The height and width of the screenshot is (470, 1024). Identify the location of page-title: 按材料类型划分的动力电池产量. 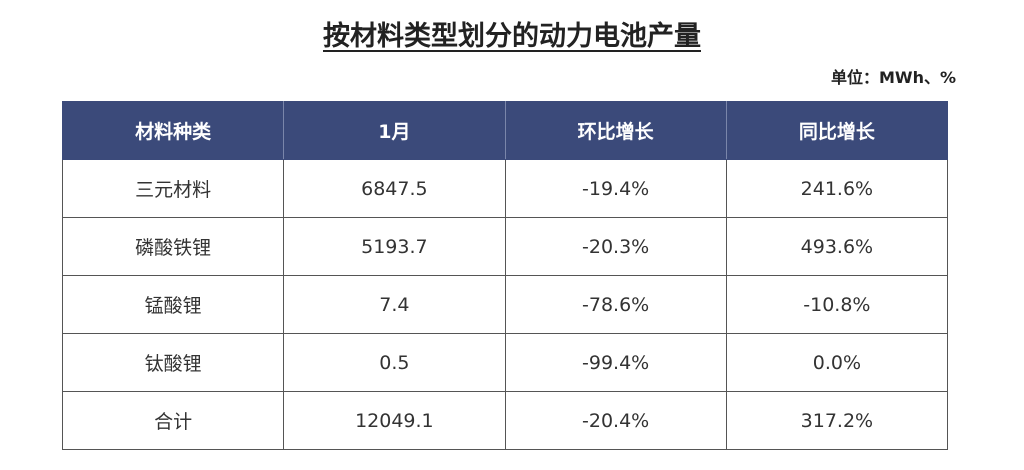
(512, 33).